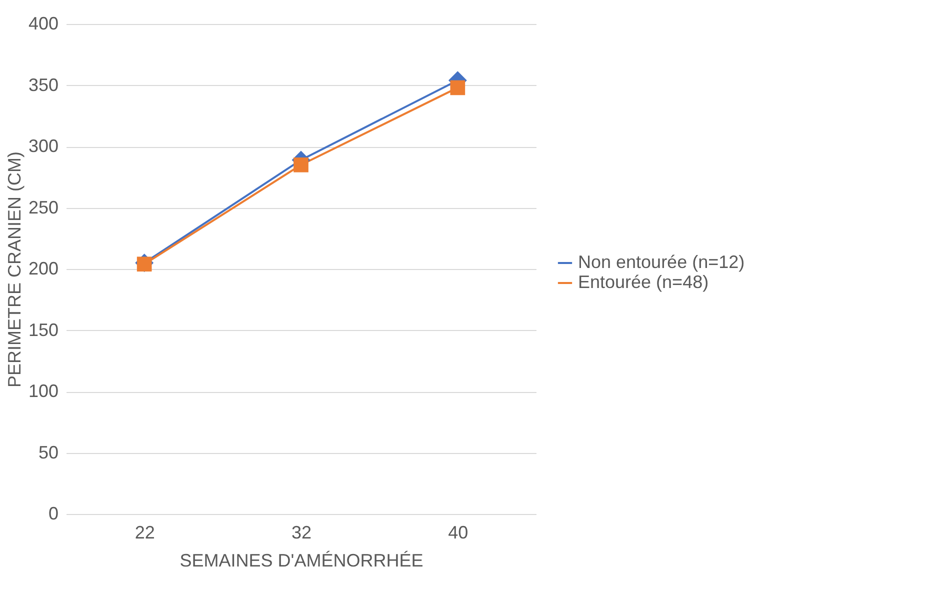 The height and width of the screenshot is (596, 932). I want to click on x-tick-label: 22, so click(144, 532).